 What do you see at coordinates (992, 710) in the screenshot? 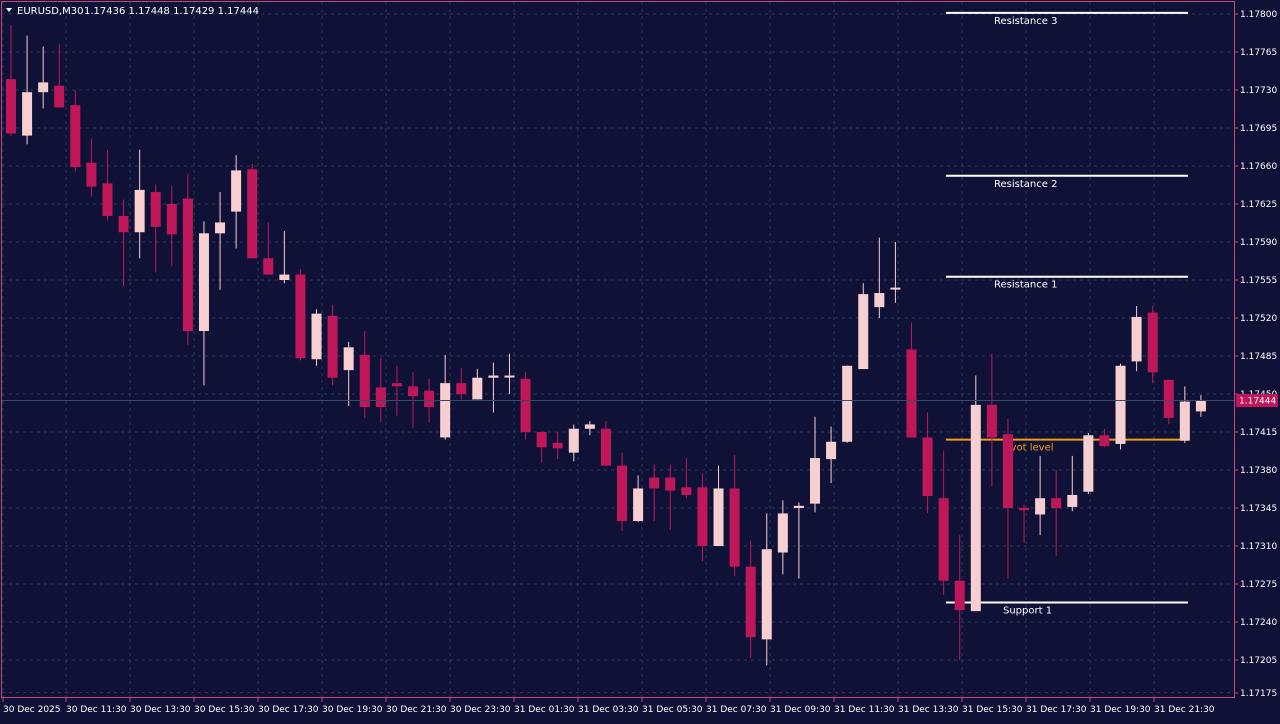
I see `time-tick-label: 31 Dec 15:30` at bounding box center [992, 710].